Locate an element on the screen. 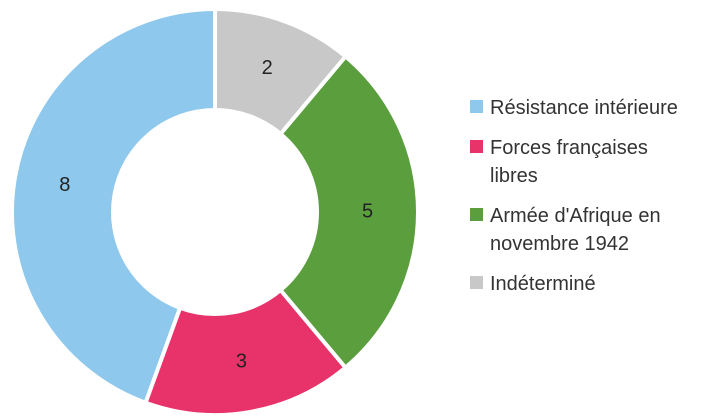 This screenshot has width=725, height=416. legend-label: Armée d'Afrique en novembre 1942 is located at coordinates (575, 230).